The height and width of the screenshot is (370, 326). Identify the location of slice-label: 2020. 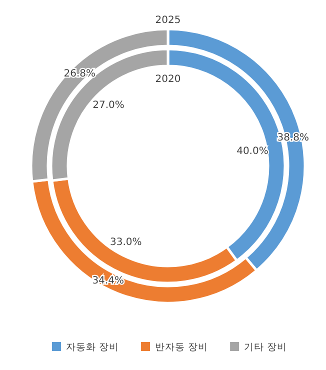
(168, 79).